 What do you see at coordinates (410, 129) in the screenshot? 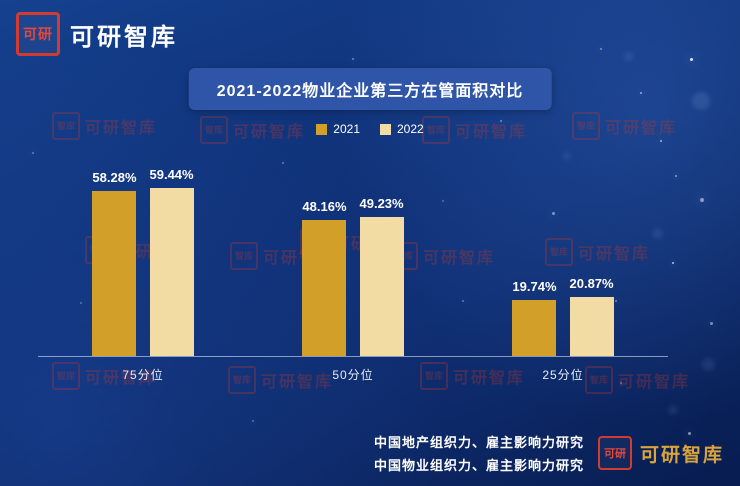
I see `legend-label-2022: 2022` at bounding box center [410, 129].